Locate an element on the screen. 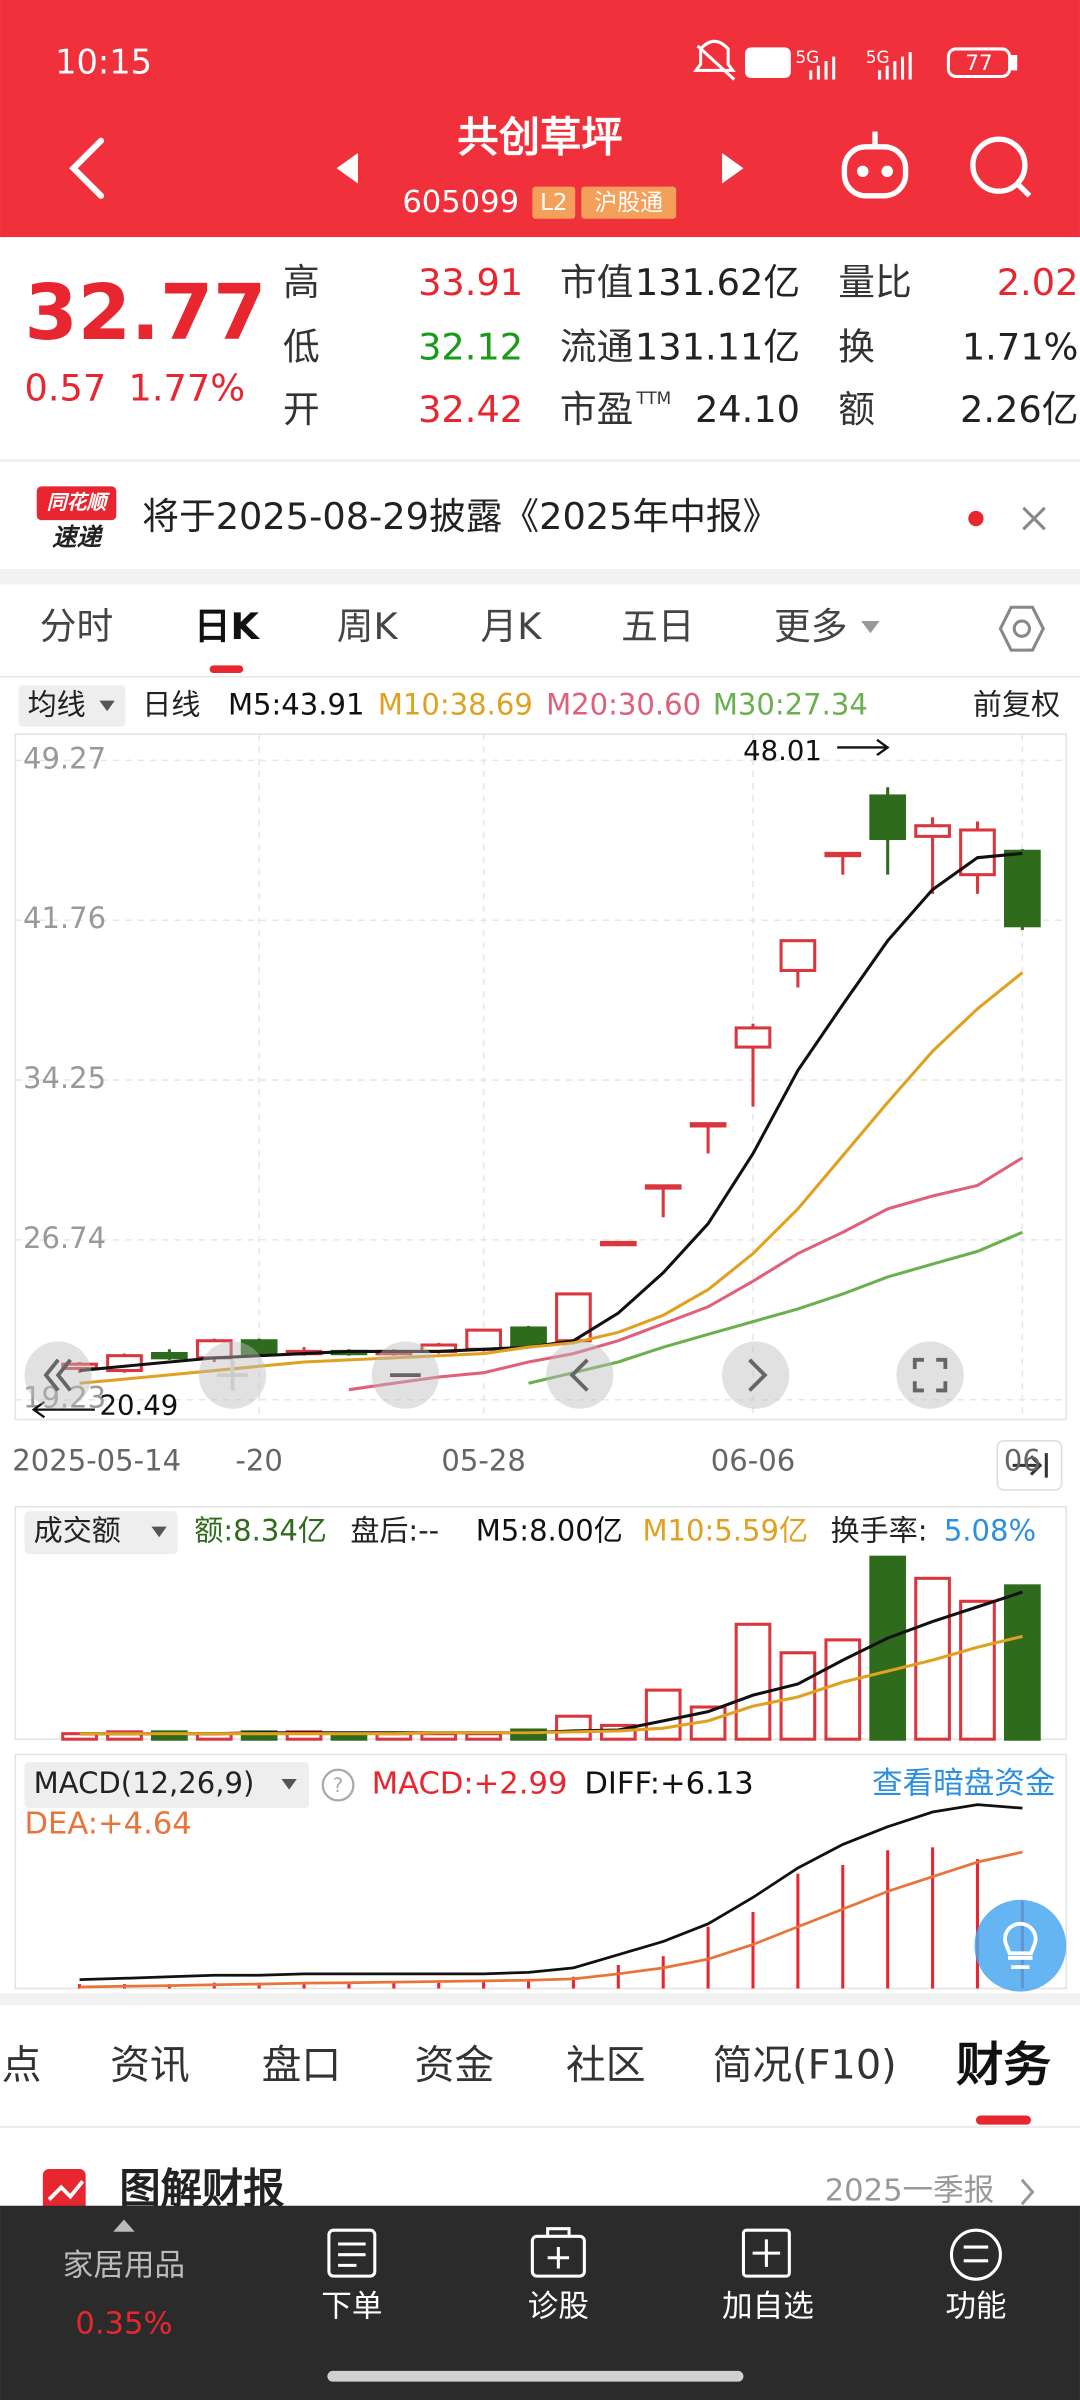 The height and width of the screenshot is (2400, 1080). info-tab: 盘口 is located at coordinates (302, 2066).